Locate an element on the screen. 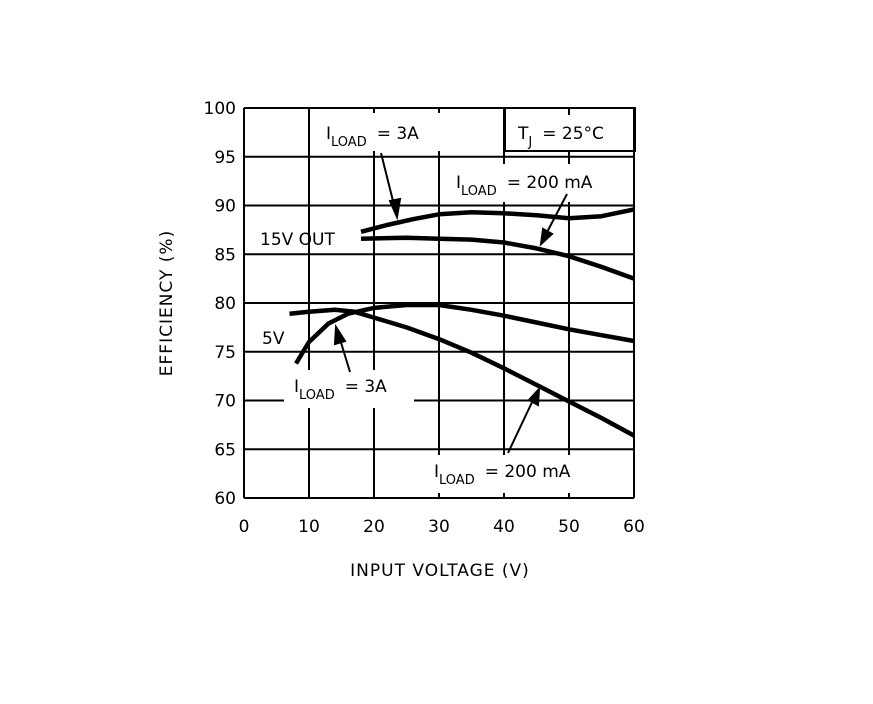  arrow-200ma-top is located at coordinates (556, 215).